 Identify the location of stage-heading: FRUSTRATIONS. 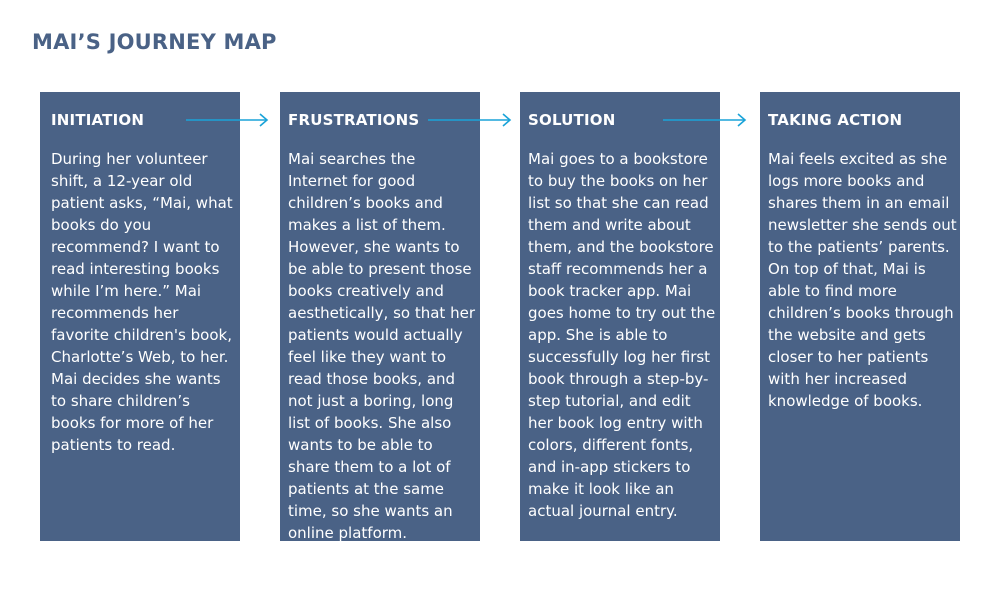
(354, 120).